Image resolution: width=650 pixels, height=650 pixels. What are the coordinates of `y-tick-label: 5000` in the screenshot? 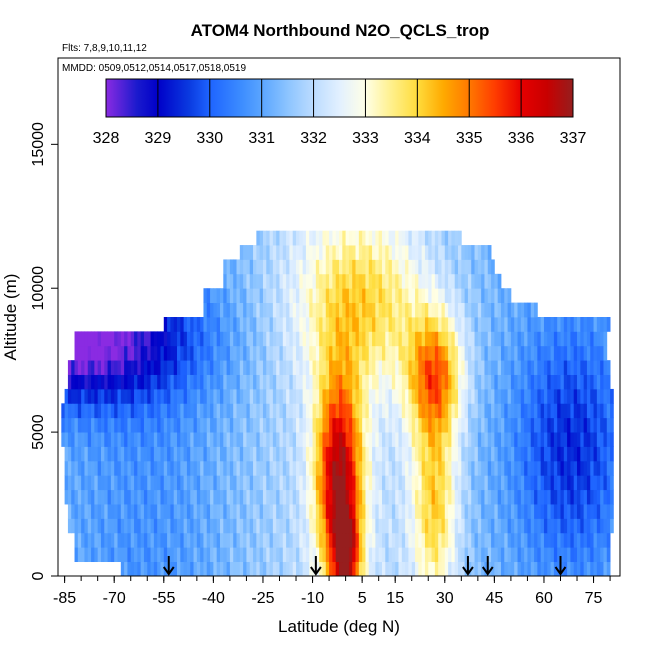 It's located at (38, 432).